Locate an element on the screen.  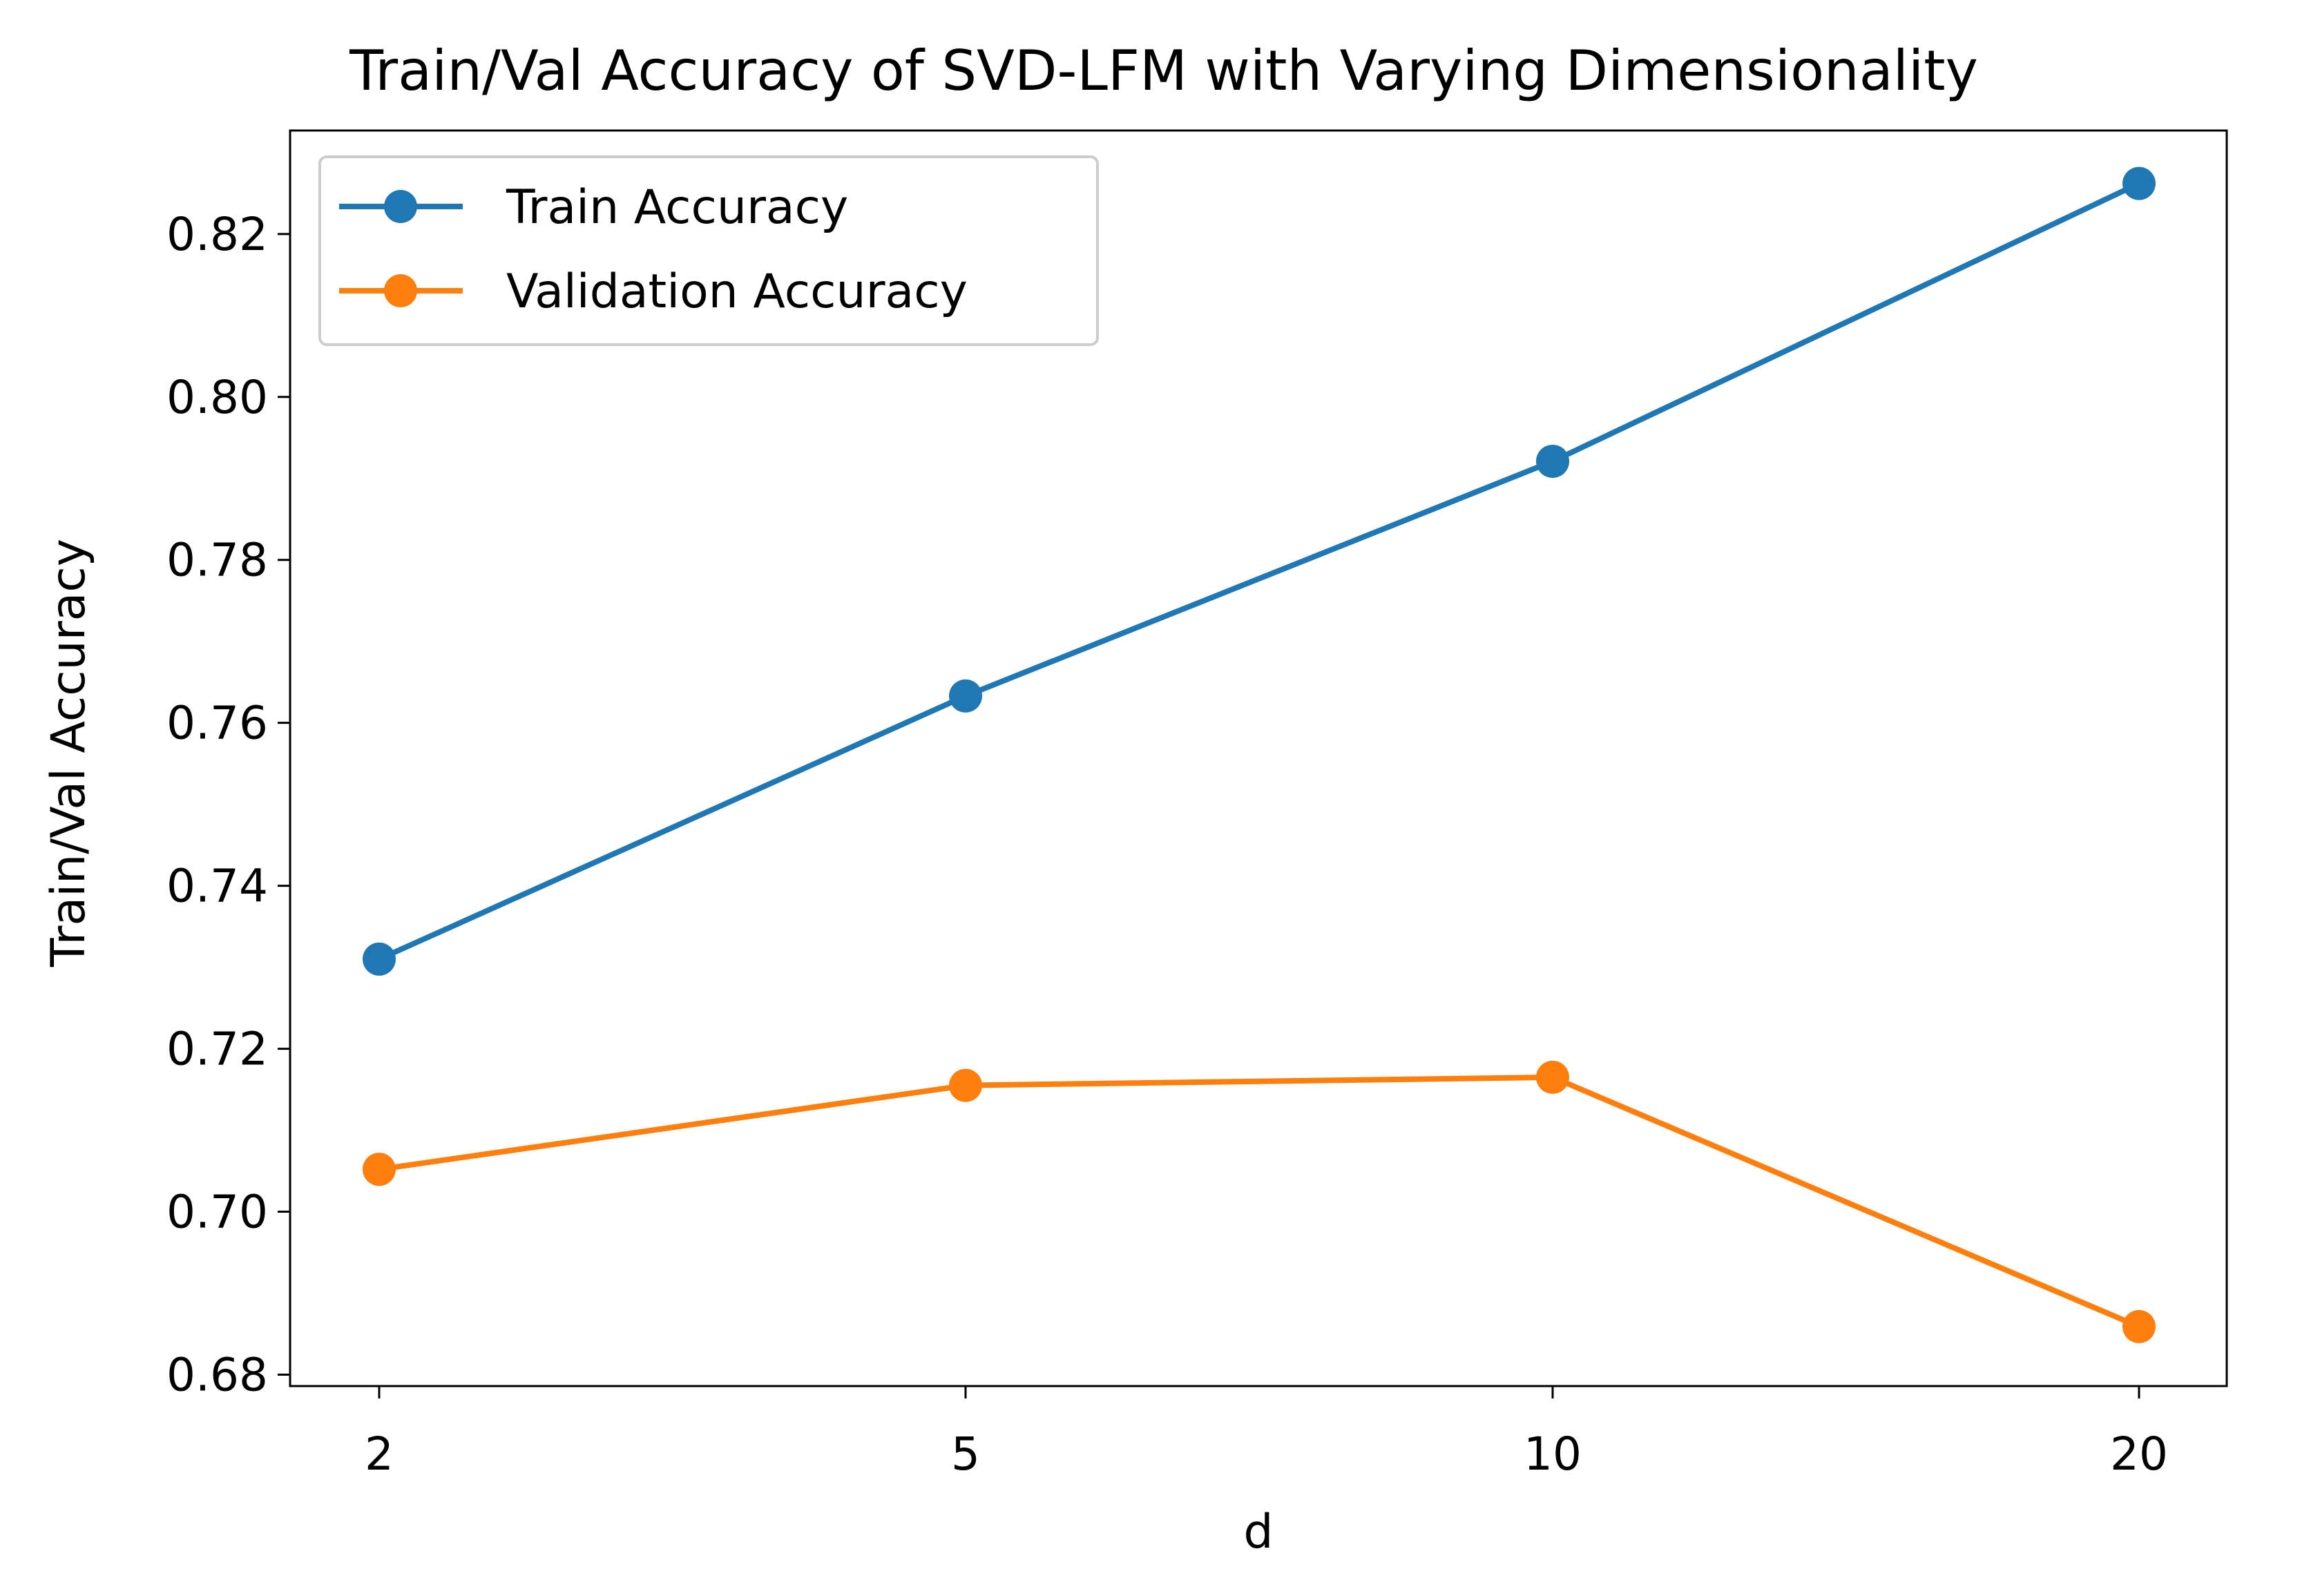
y-axis: 0.68 0.70 0.72 0.74 0.76 0.78 0.80 0.82 is located at coordinates (228, 805).